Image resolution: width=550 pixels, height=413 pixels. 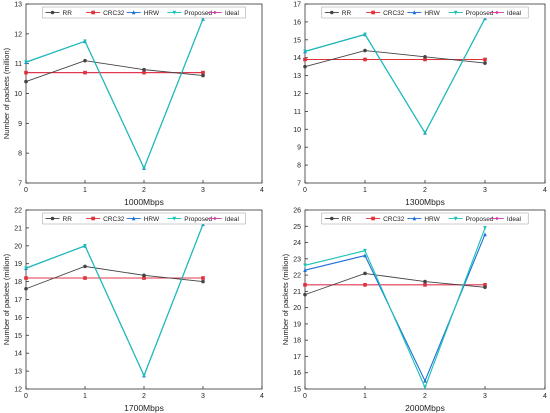 What do you see at coordinates (297, 211) in the screenshot?
I see `y-tick-label: 26` at bounding box center [297, 211].